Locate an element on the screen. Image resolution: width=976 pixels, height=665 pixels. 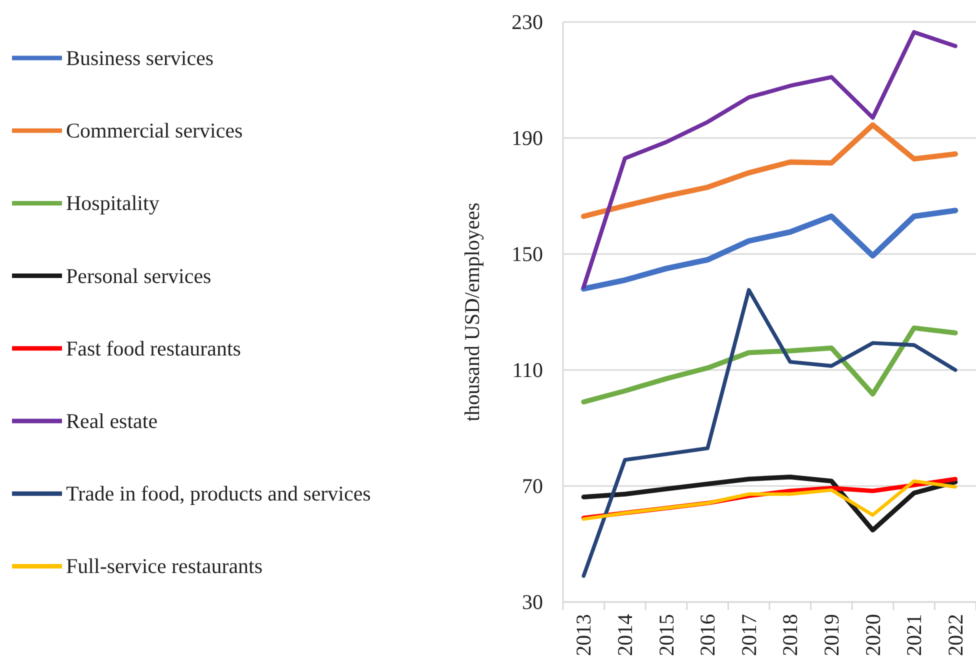
x-tick-label: 2014 is located at coordinates (624, 635).